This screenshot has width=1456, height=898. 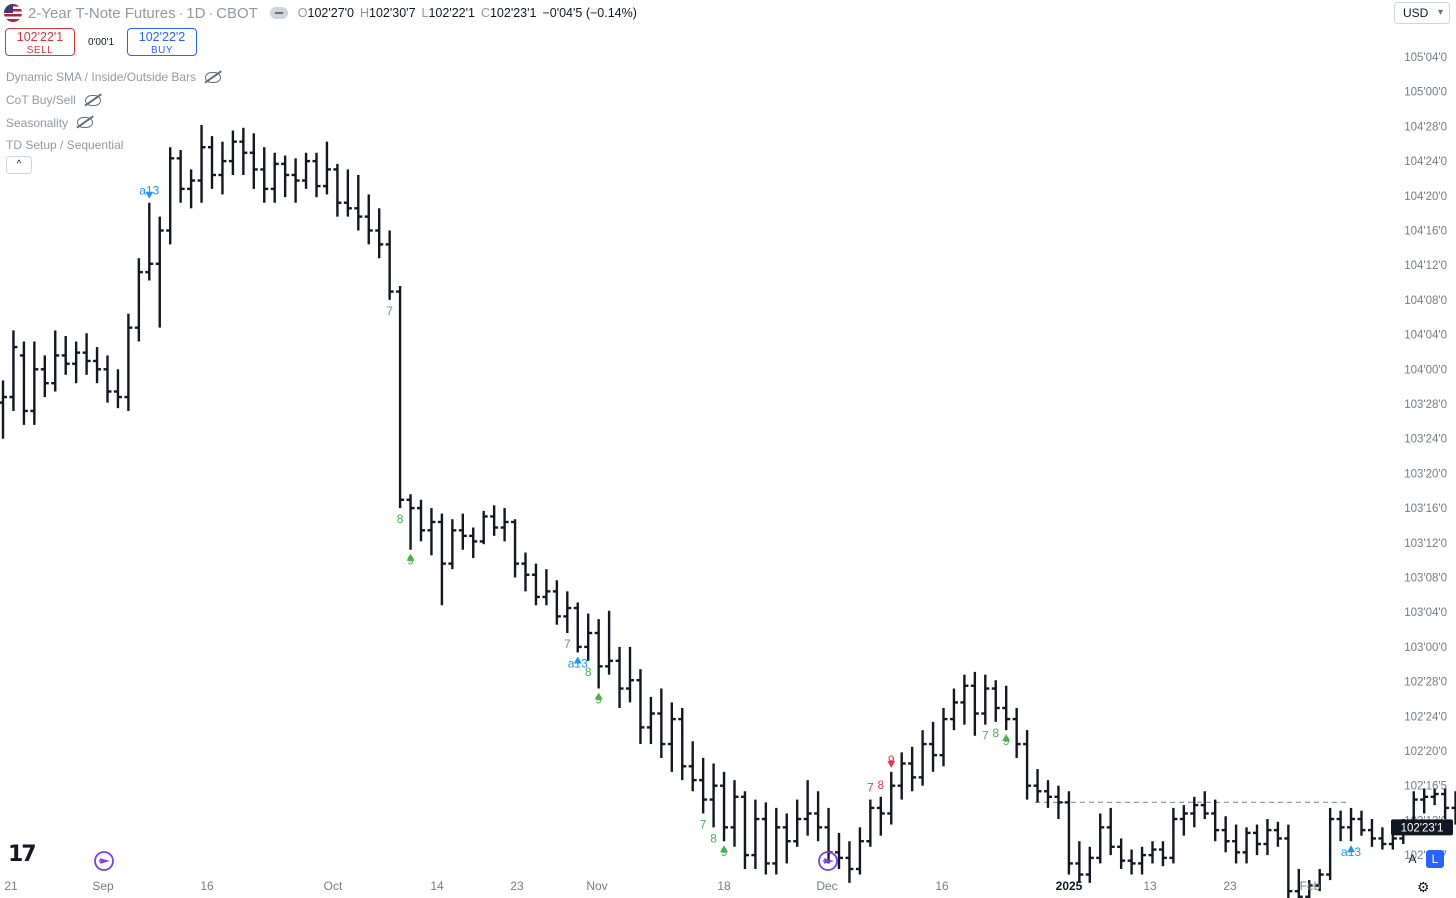 I want to click on currency-select: USD, so click(x=1422, y=13).